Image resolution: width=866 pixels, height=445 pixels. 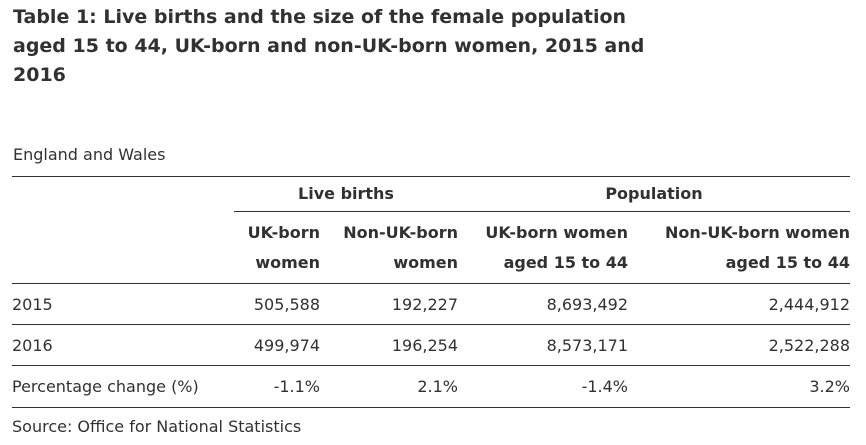 I want to click on table-cell: 8,693,492, so click(x=543, y=304).